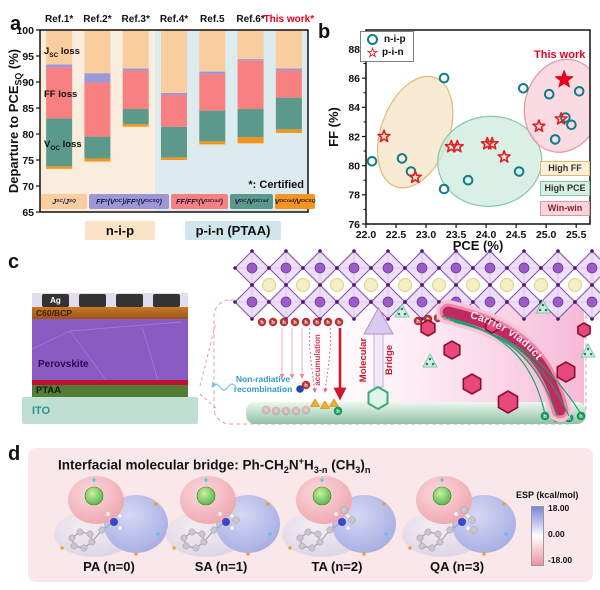  What do you see at coordinates (325, 404) in the screenshot?
I see `trap-state` at bounding box center [325, 404].